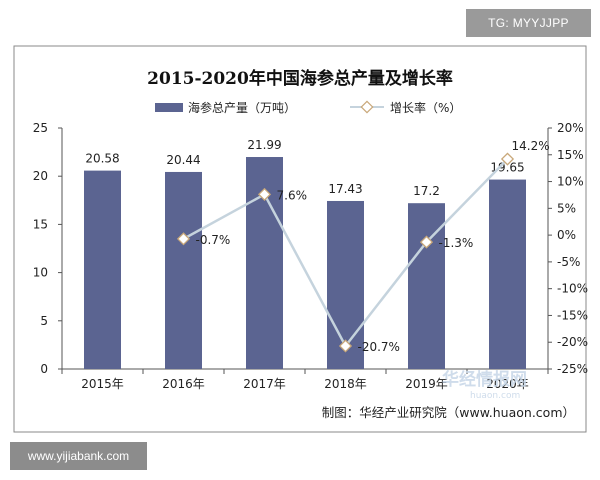  Describe the element at coordinates (183, 160) in the screenshot. I see `bar-value-label: 20.44` at that location.